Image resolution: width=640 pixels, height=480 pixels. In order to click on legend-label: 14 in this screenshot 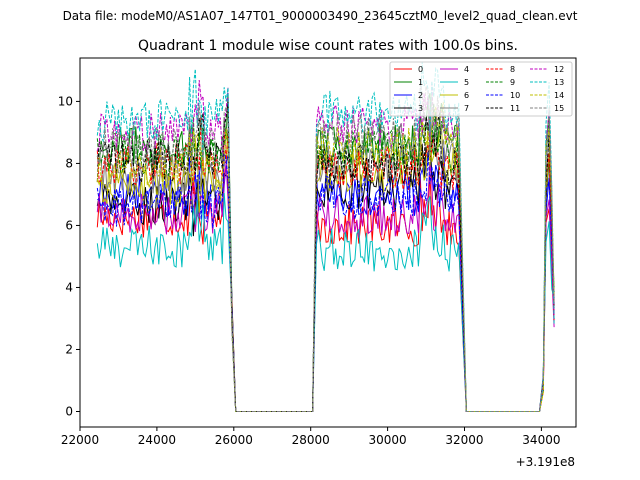, I will do `click(559, 95)`.